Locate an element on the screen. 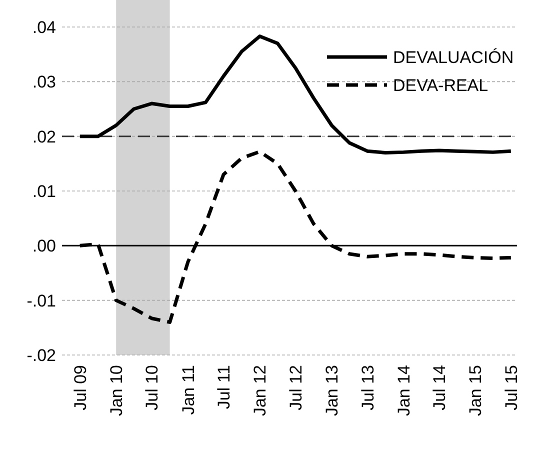 This screenshot has height=449, width=537. y-tick-label: -.02 is located at coordinates (41, 355).